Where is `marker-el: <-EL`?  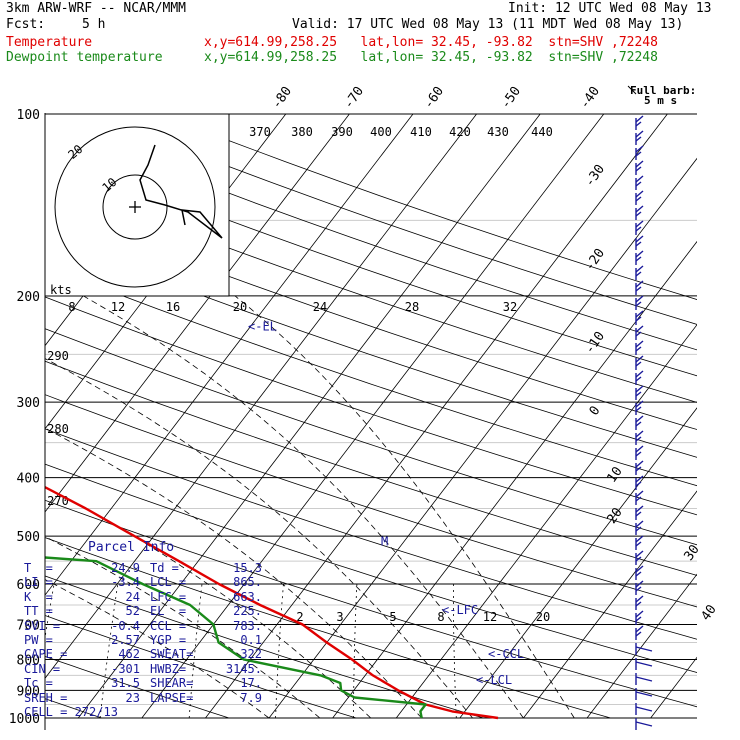 marker-el: <-EL is located at coordinates (262, 327).